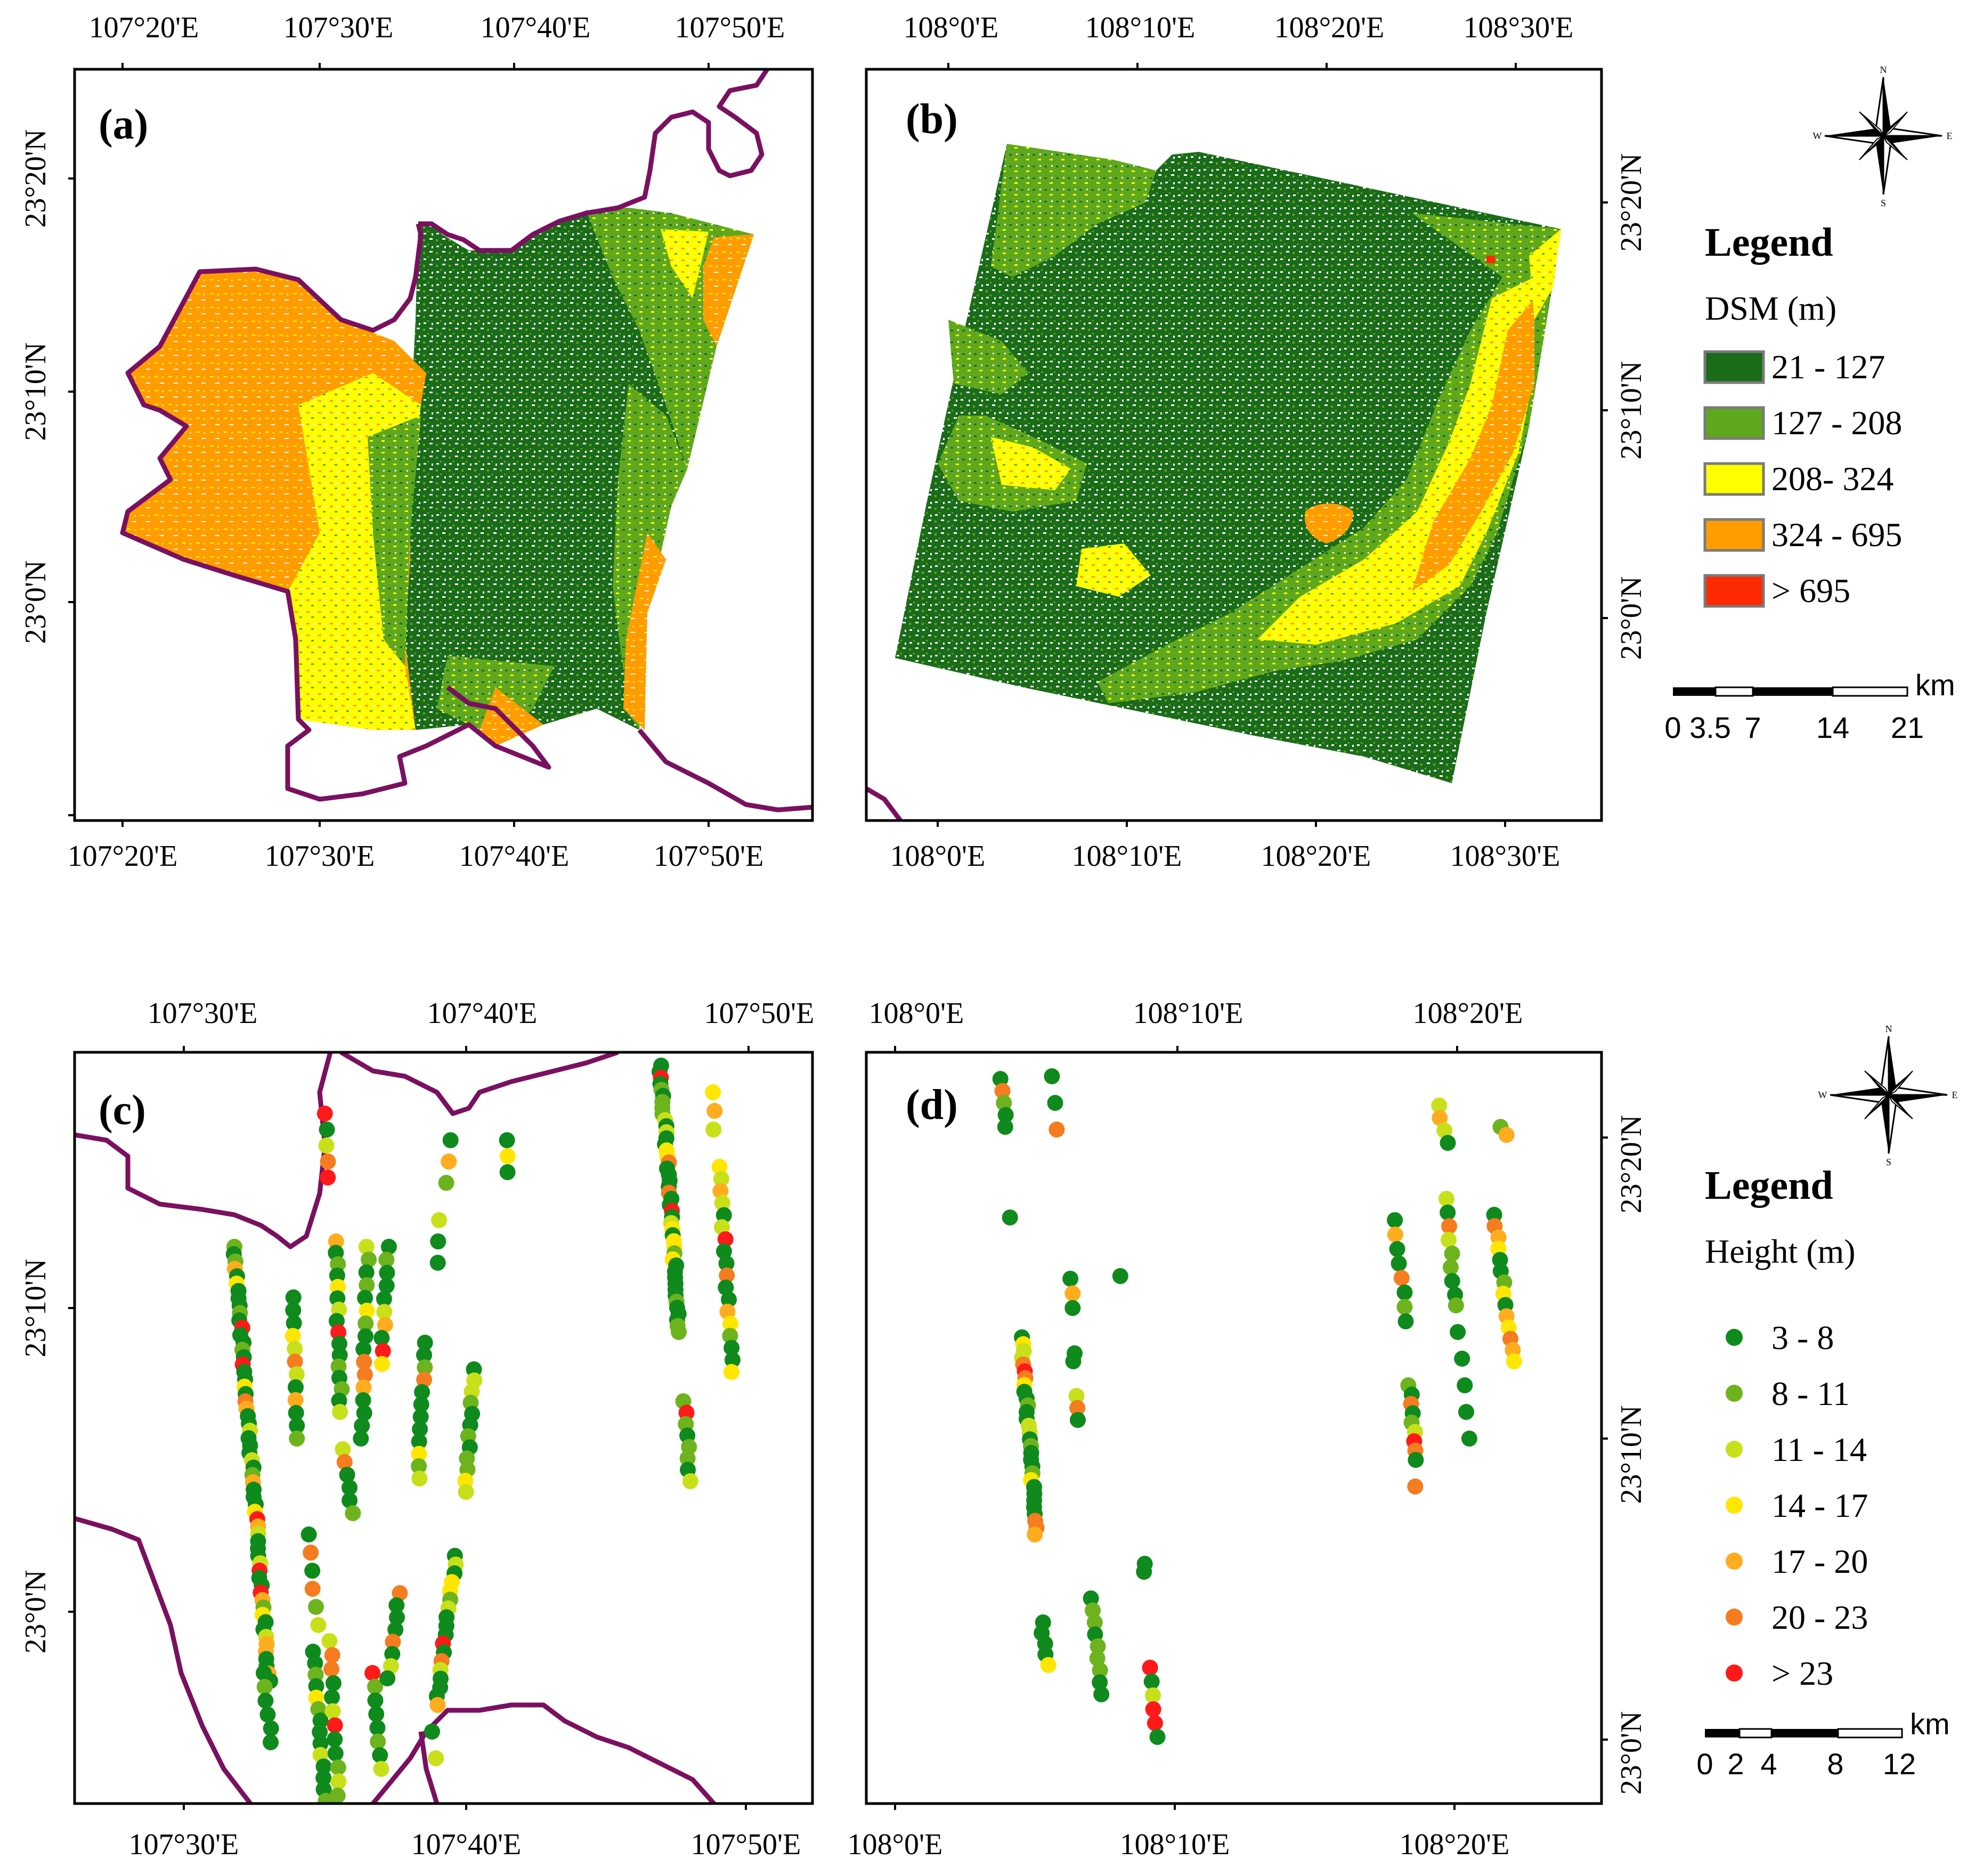  What do you see at coordinates (1819, 1450) in the screenshot?
I see `legend-item-label: 11 - 14` at bounding box center [1819, 1450].